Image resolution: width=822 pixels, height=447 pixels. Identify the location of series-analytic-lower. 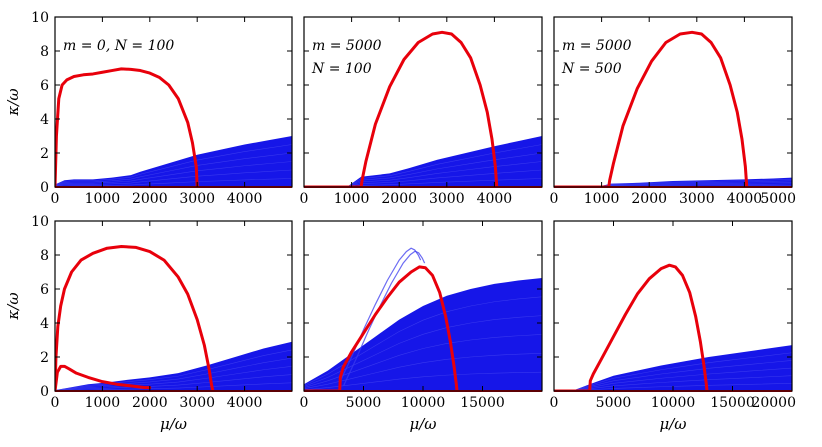
(103, 377).